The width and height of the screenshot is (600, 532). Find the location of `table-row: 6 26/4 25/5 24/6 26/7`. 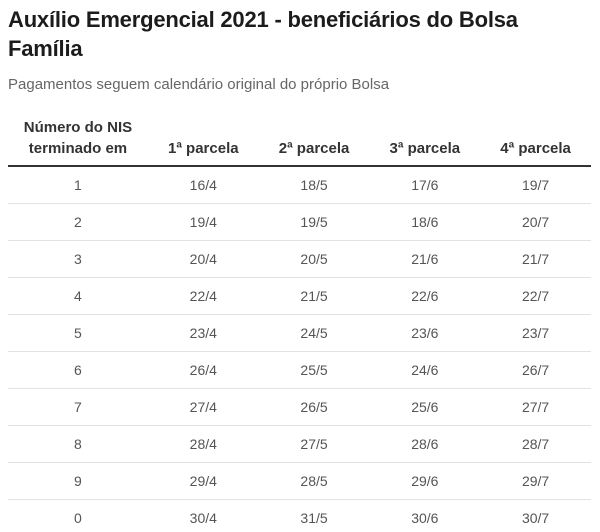

table-row: 6 26/4 25/5 24/6 26/7 is located at coordinates (299, 370).